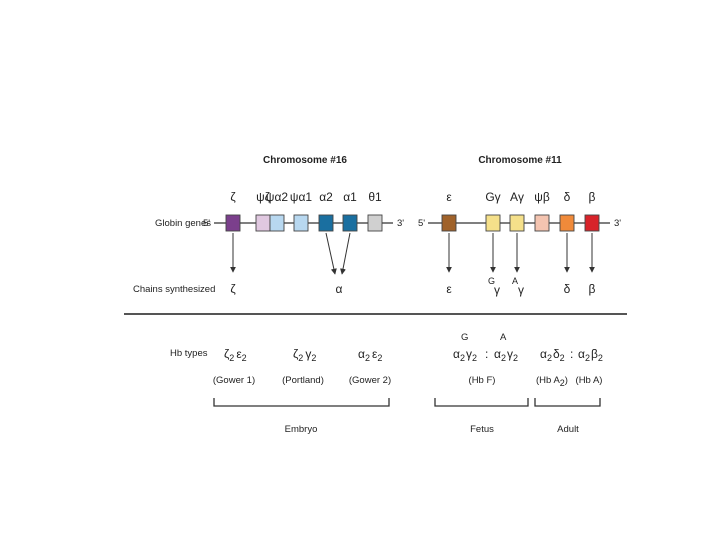 The image size is (720, 540). Describe the element at coordinates (552, 355) in the screenshot. I see `svg-text: α2δ2` at that location.